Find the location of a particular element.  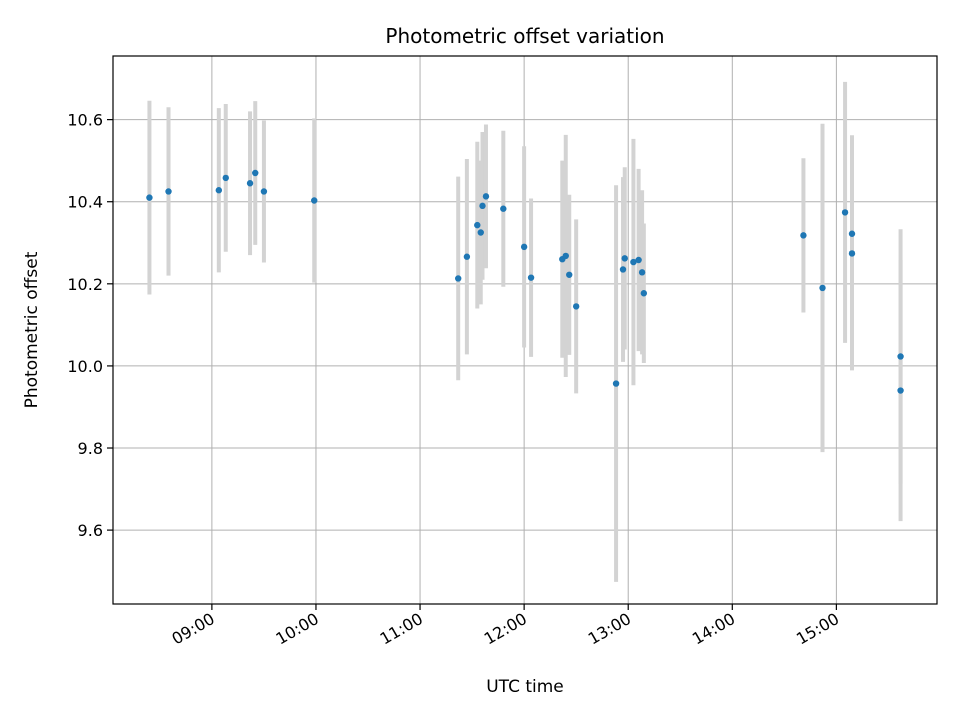

x-tick-label: 09:00 is located at coordinates (192, 629).